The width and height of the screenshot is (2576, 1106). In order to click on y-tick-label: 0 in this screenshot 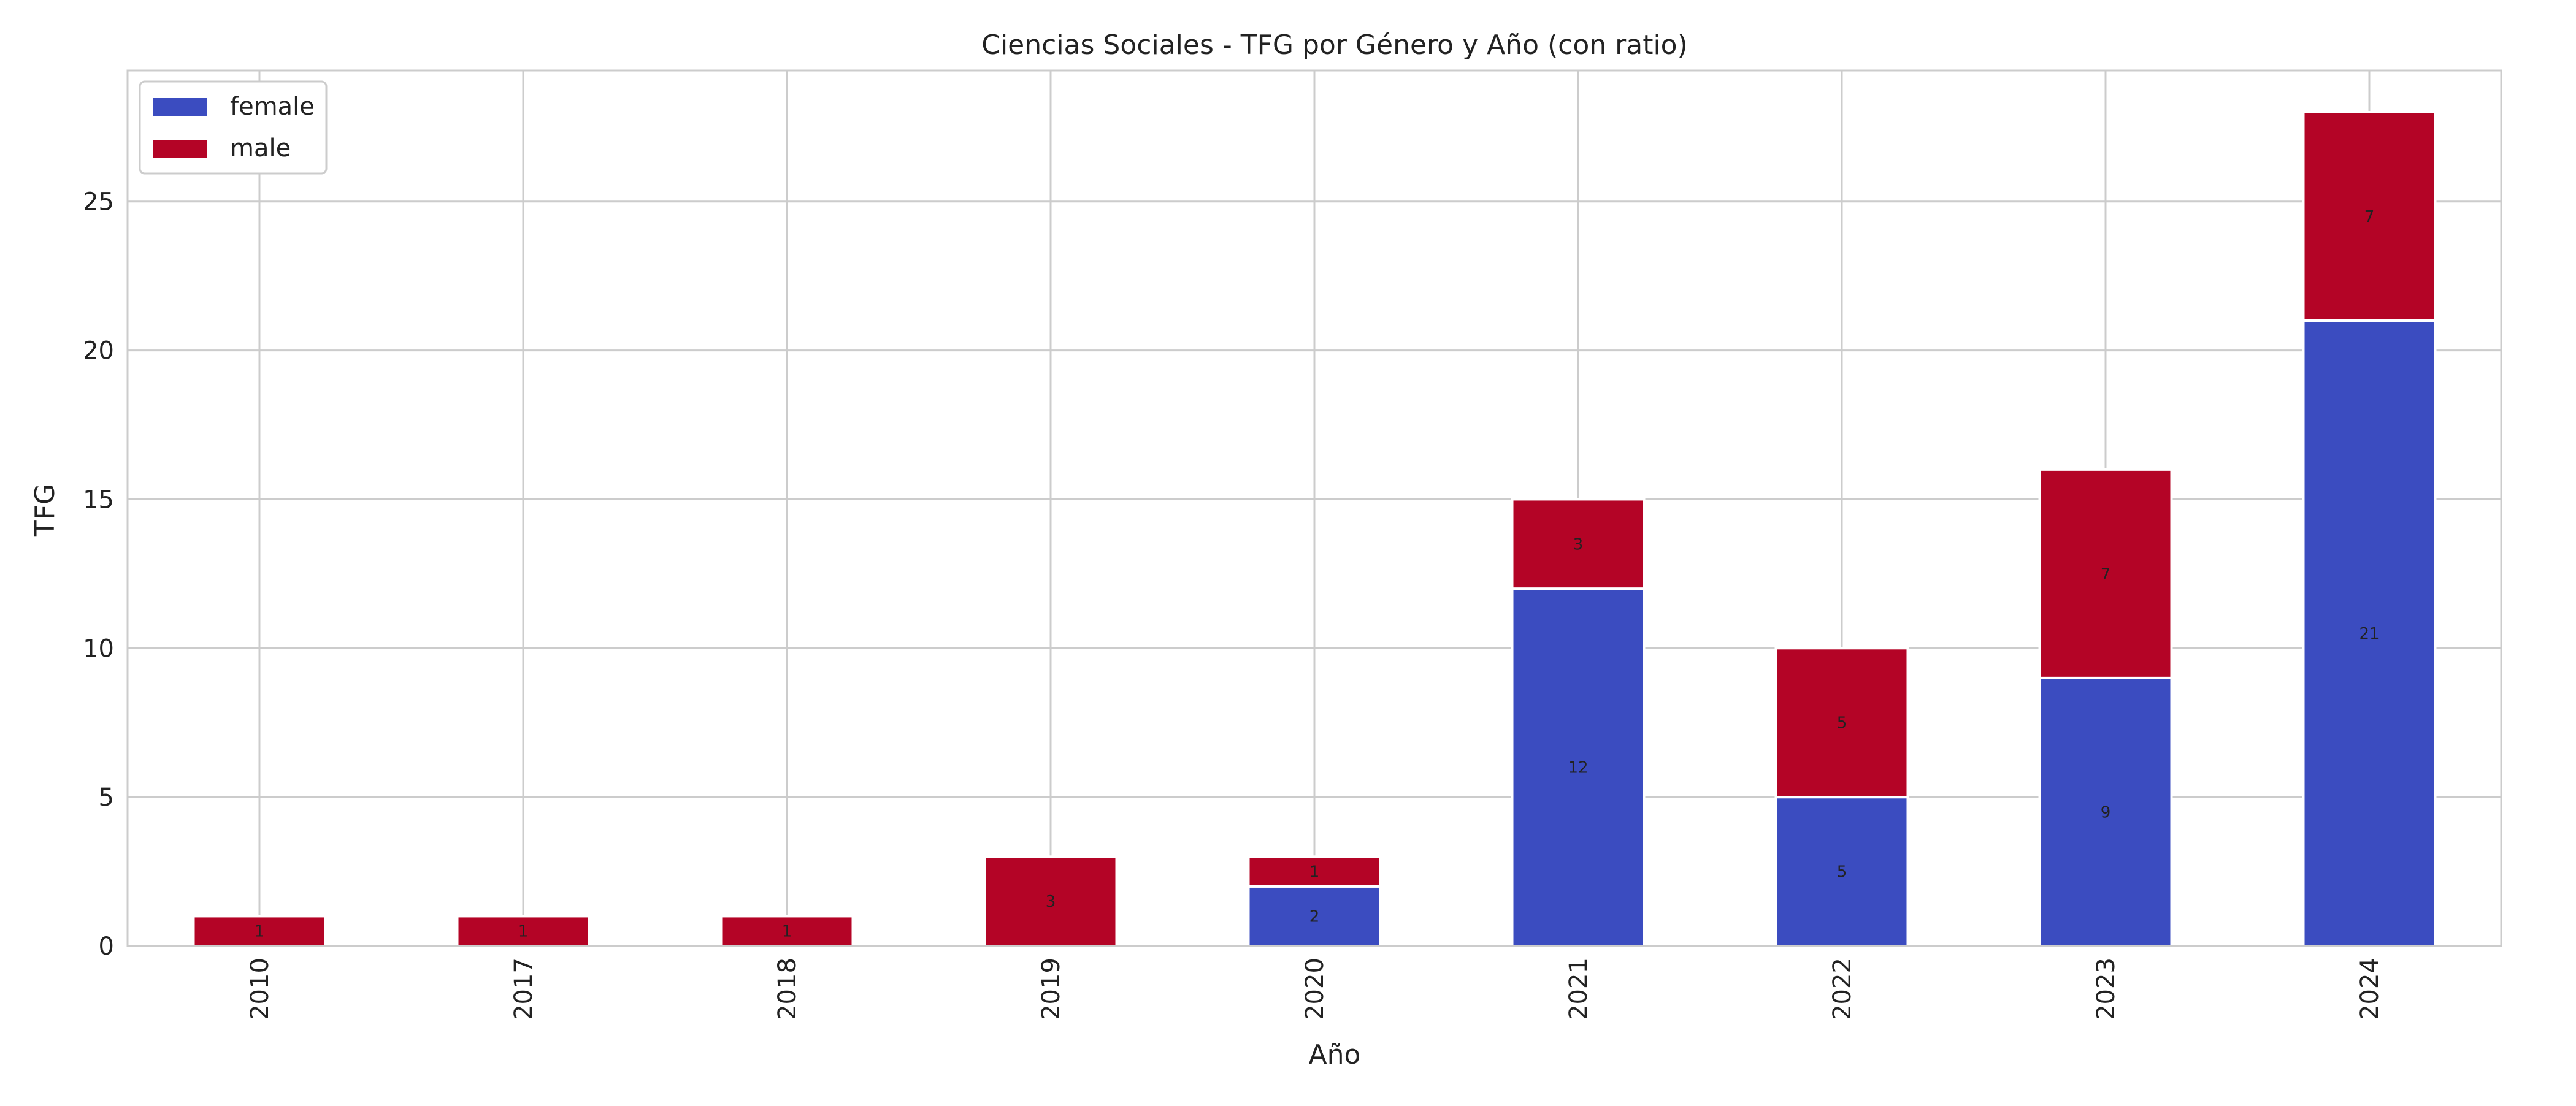, I will do `click(106, 946)`.